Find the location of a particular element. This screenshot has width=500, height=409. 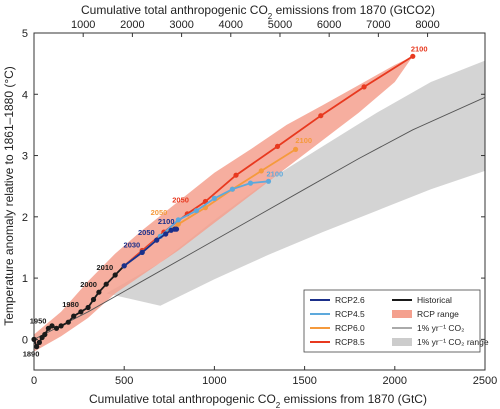

y-tick-label: 0 is located at coordinates (25, 340).